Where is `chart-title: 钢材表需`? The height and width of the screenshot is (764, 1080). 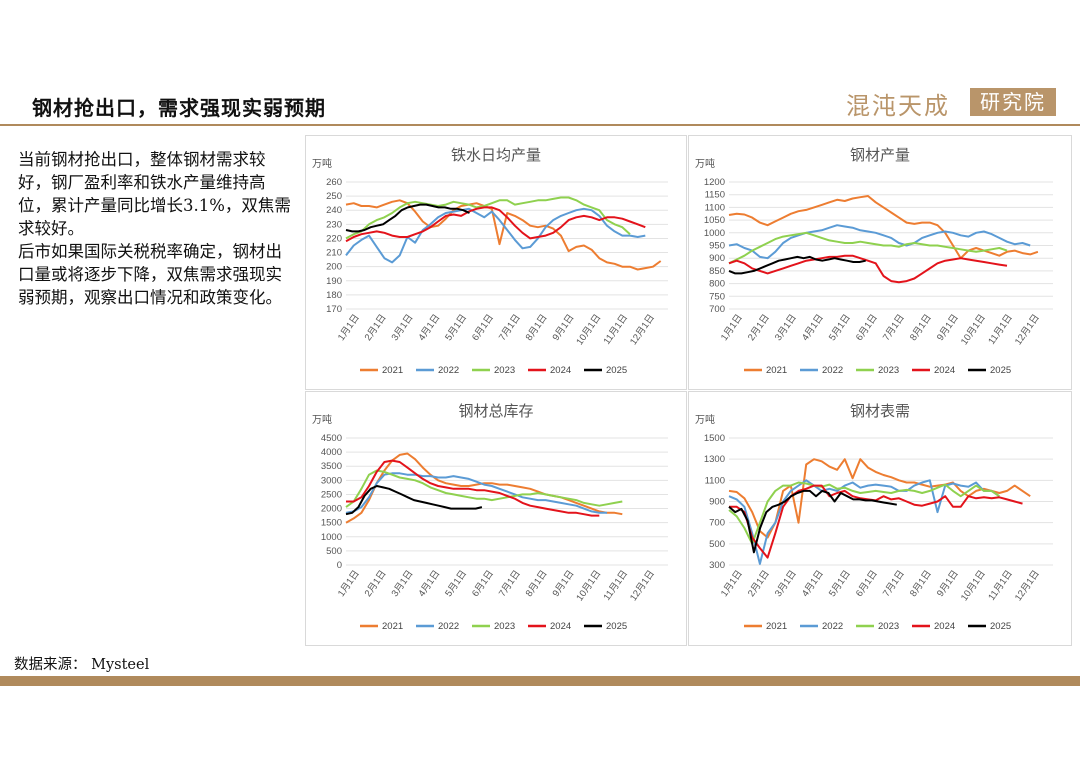
chart-title: 钢材表需 is located at coordinates (880, 411).